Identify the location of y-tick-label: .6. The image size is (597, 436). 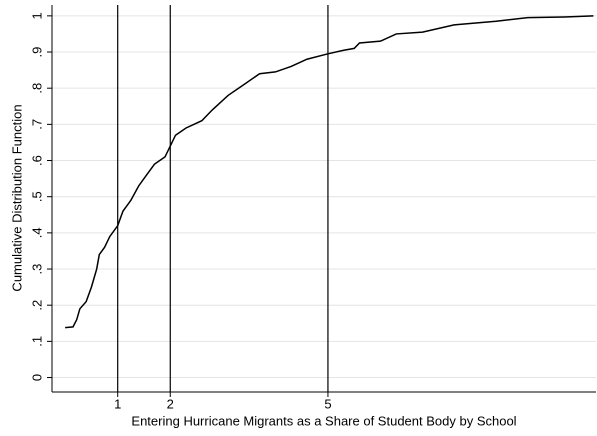
(36, 160).